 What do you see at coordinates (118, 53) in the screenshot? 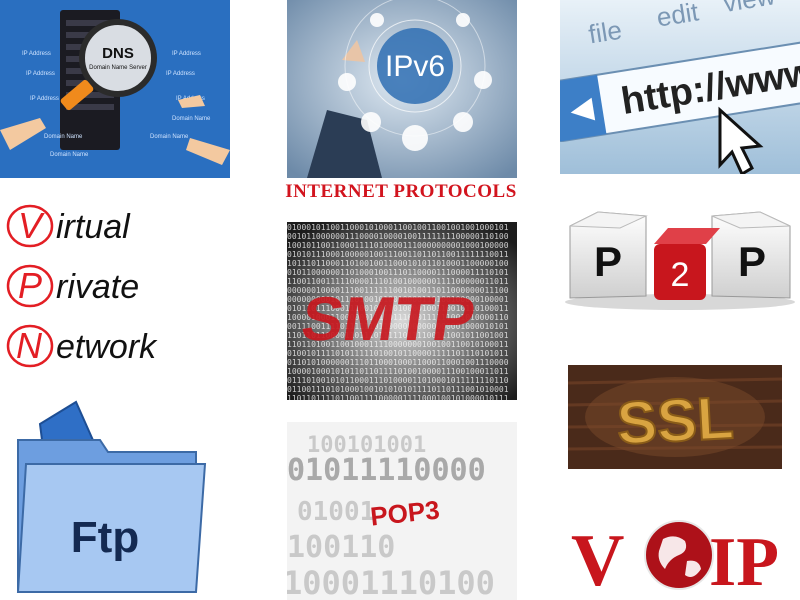
I see `dns-label: DNS` at bounding box center [118, 53].